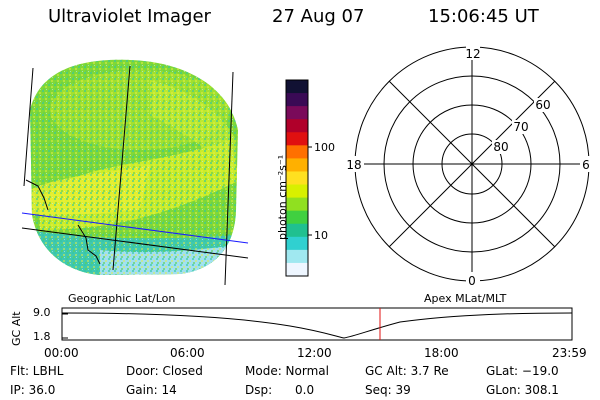 The image size is (600, 400). I want to click on colorbar-tick-label-10: 10, so click(321, 235).